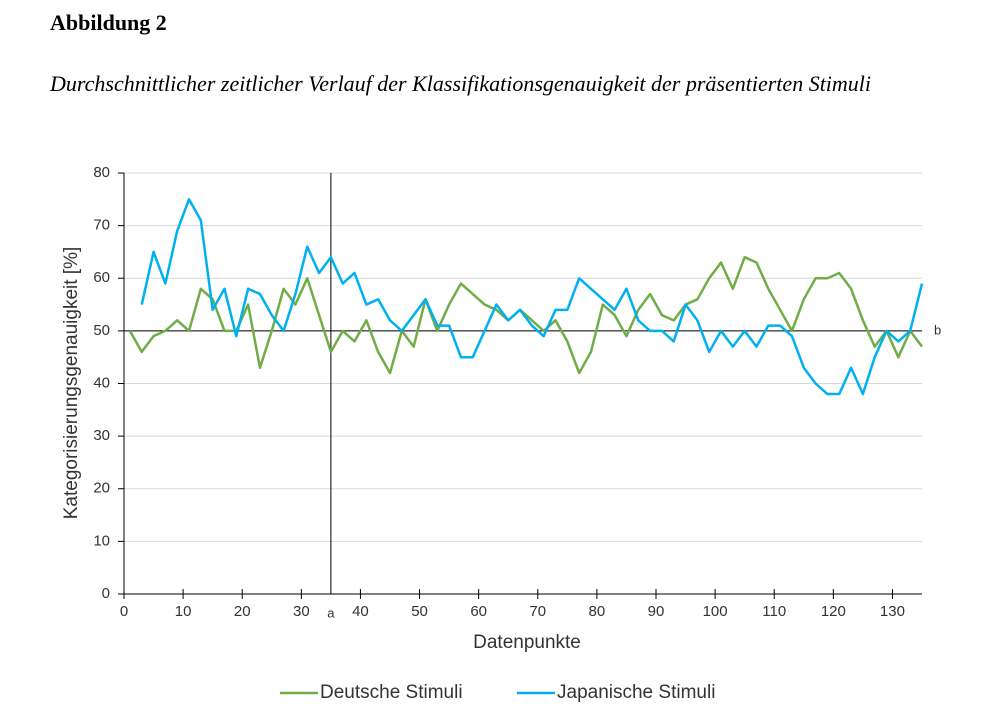  I want to click on y-tick-label: 10, so click(101, 540).